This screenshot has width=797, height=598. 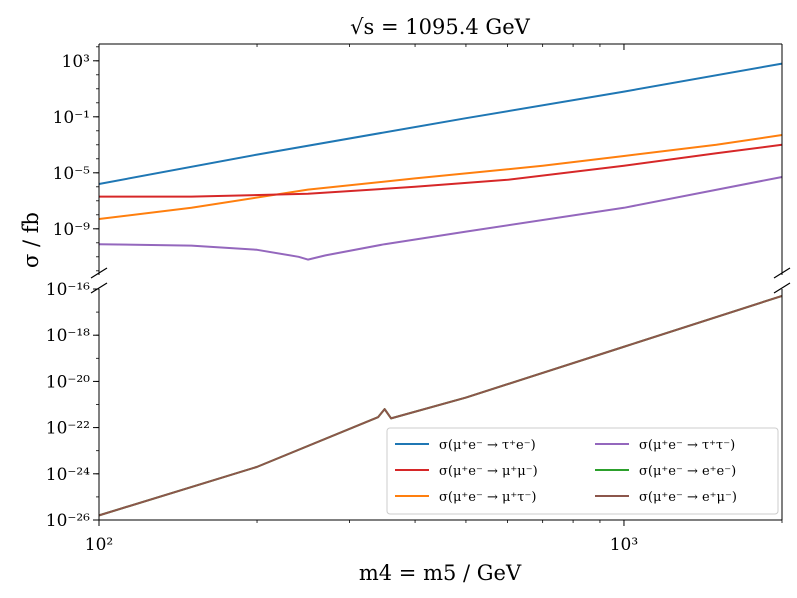 What do you see at coordinates (76, 159) in the screenshot?
I see `upper-panel: 10³ 10⁻¹ 10⁻⁵ 10⁻⁹` at bounding box center [76, 159].